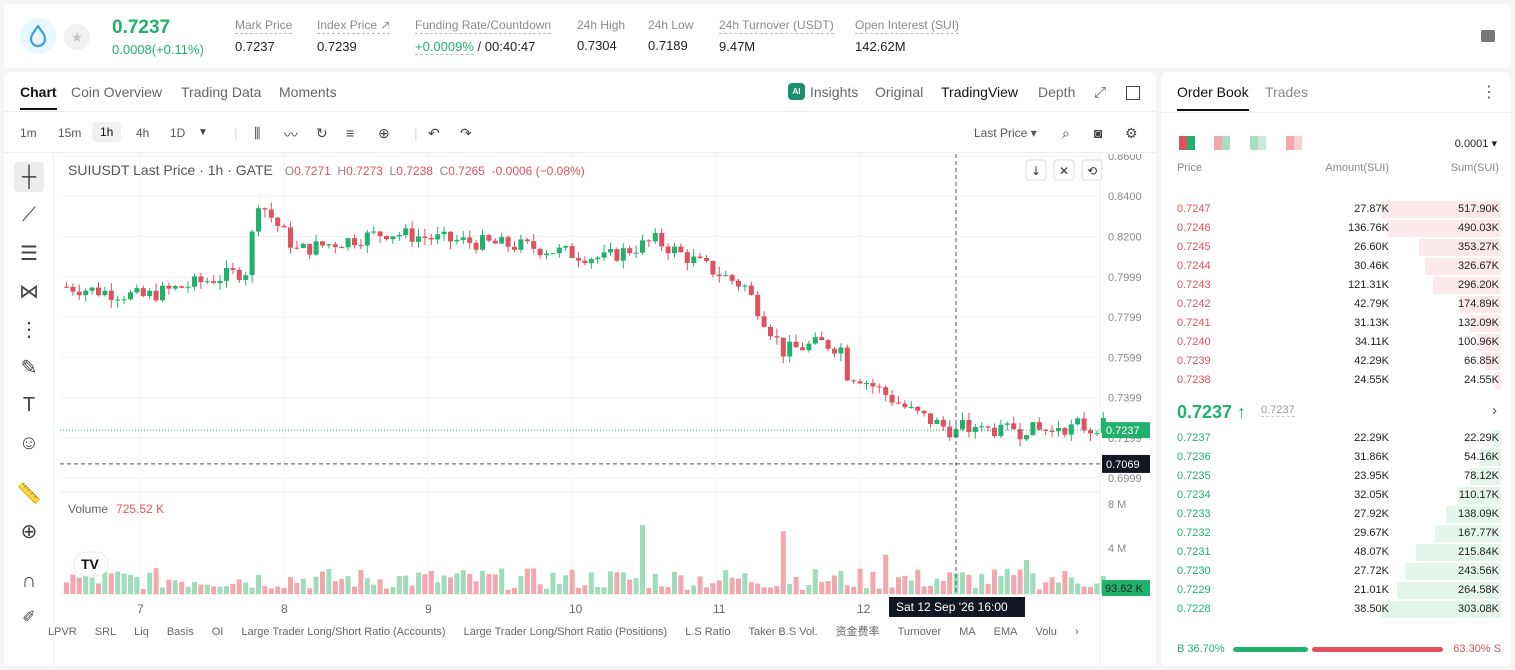 Image resolution: width=1515 pixels, height=670 pixels. What do you see at coordinates (1336, 247) in the screenshot?
I see `ask-row: 0.7245 26.60K 353.27K` at bounding box center [1336, 247].